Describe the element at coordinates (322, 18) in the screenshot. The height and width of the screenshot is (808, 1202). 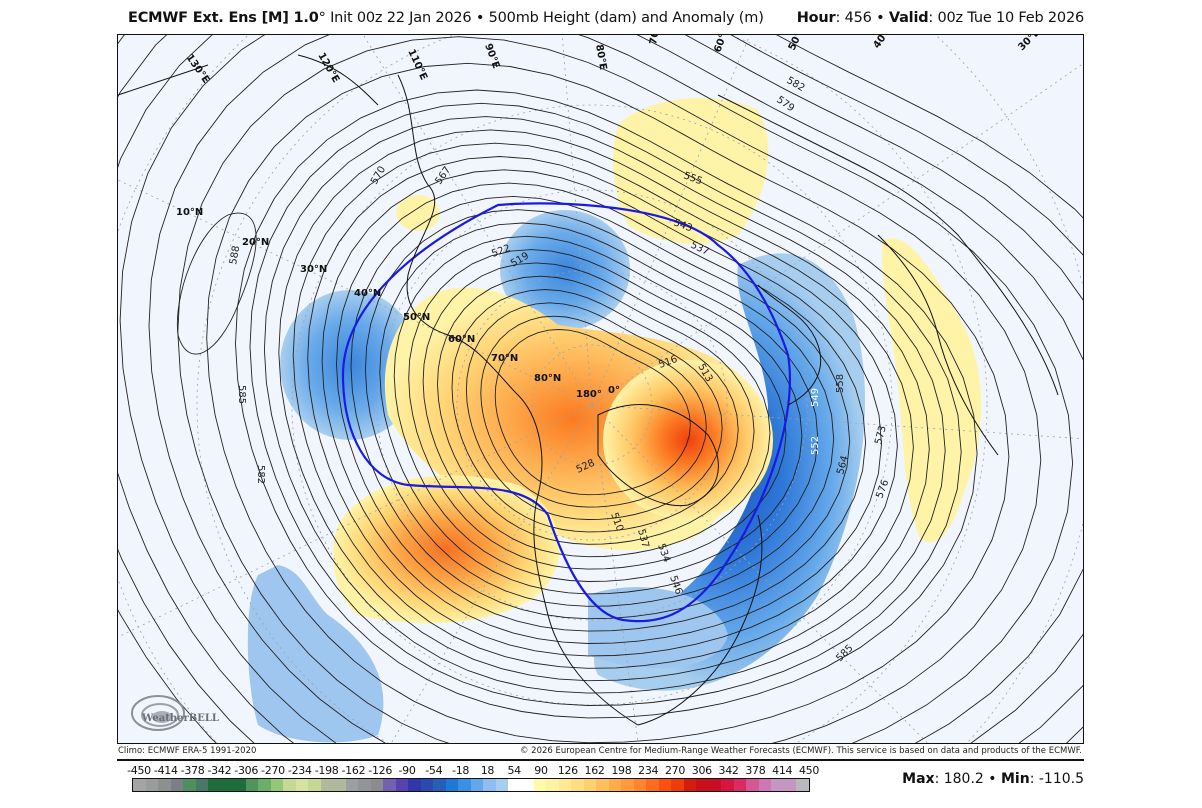
I see `degree-symbol: °` at that location.